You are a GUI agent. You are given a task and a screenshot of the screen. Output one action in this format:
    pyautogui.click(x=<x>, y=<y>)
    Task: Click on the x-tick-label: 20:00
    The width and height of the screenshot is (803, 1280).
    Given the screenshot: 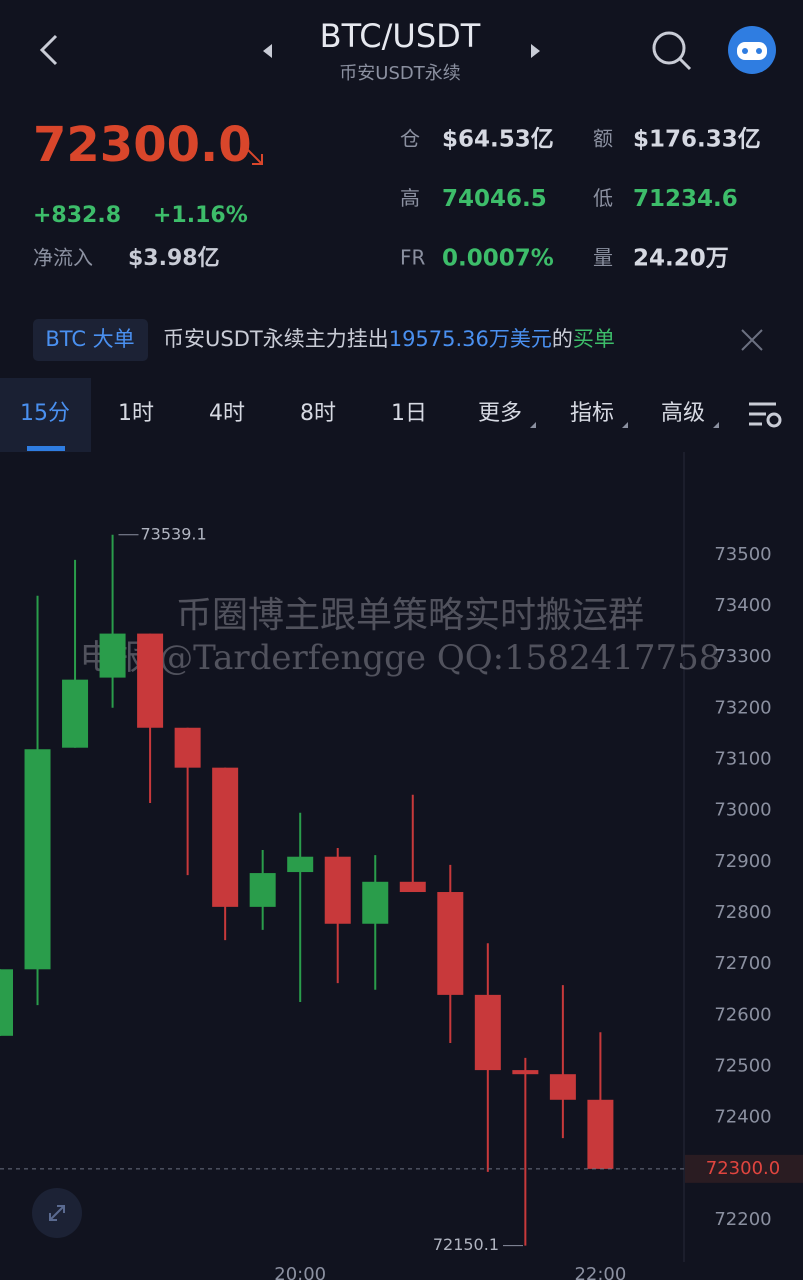 What is the action you would take?
    pyautogui.click(x=300, y=1272)
    